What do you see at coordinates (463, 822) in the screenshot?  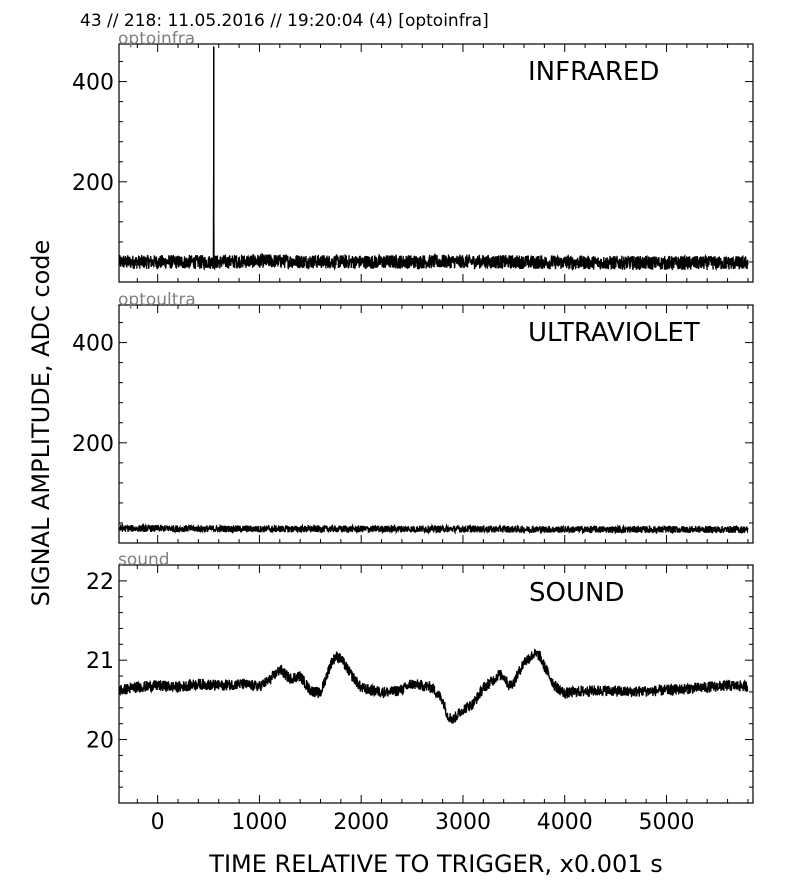 I see `x-tick-label: 3000` at bounding box center [463, 822].